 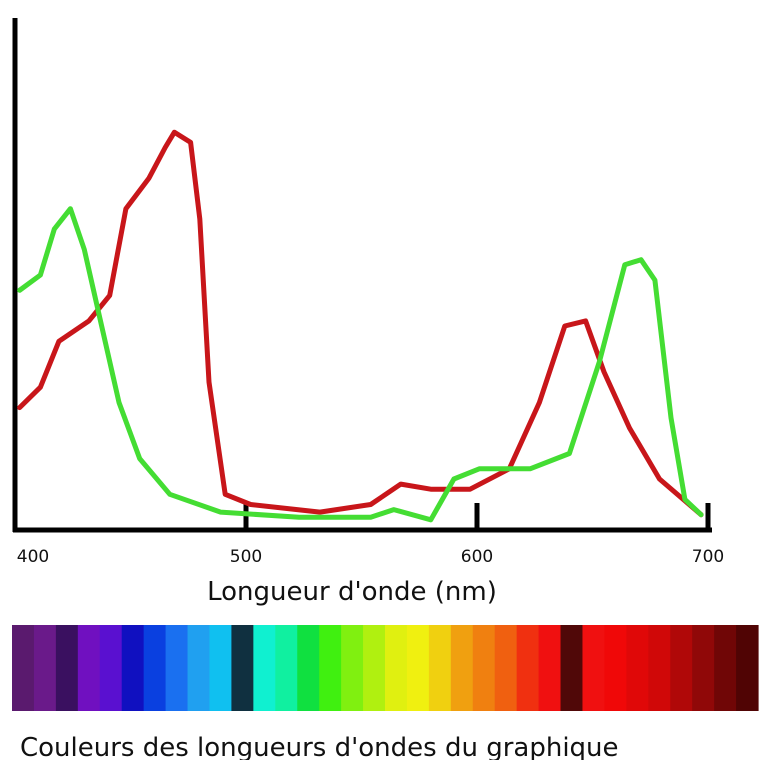 I want to click on x-axis-label: Longueur d'onde (nm), so click(x=352, y=592).